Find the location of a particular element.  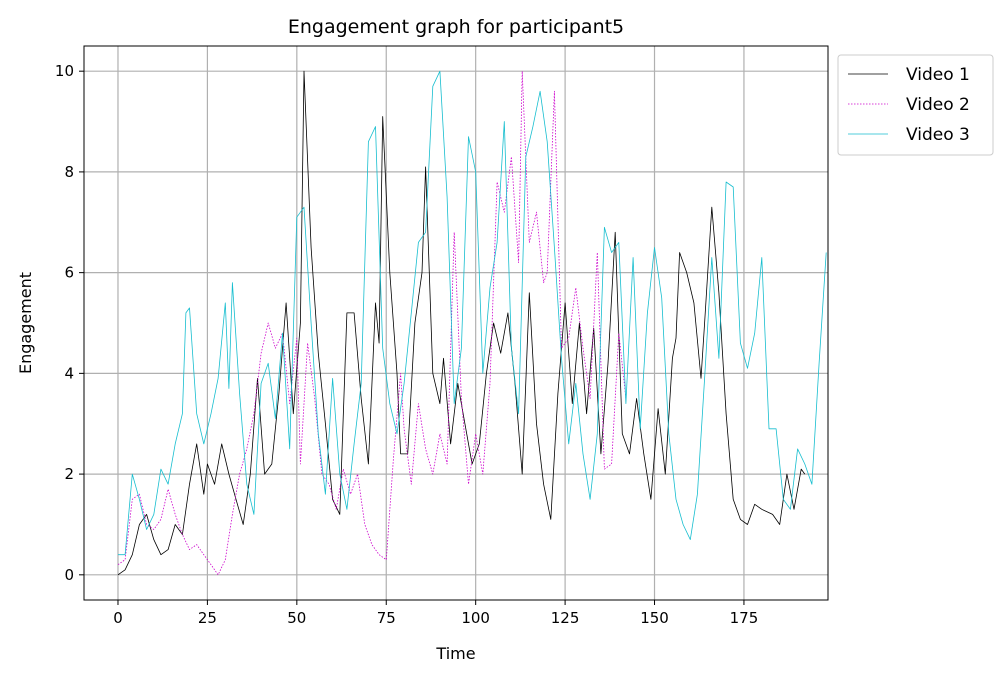

y-axis-label: Engagement is located at coordinates (25, 323).